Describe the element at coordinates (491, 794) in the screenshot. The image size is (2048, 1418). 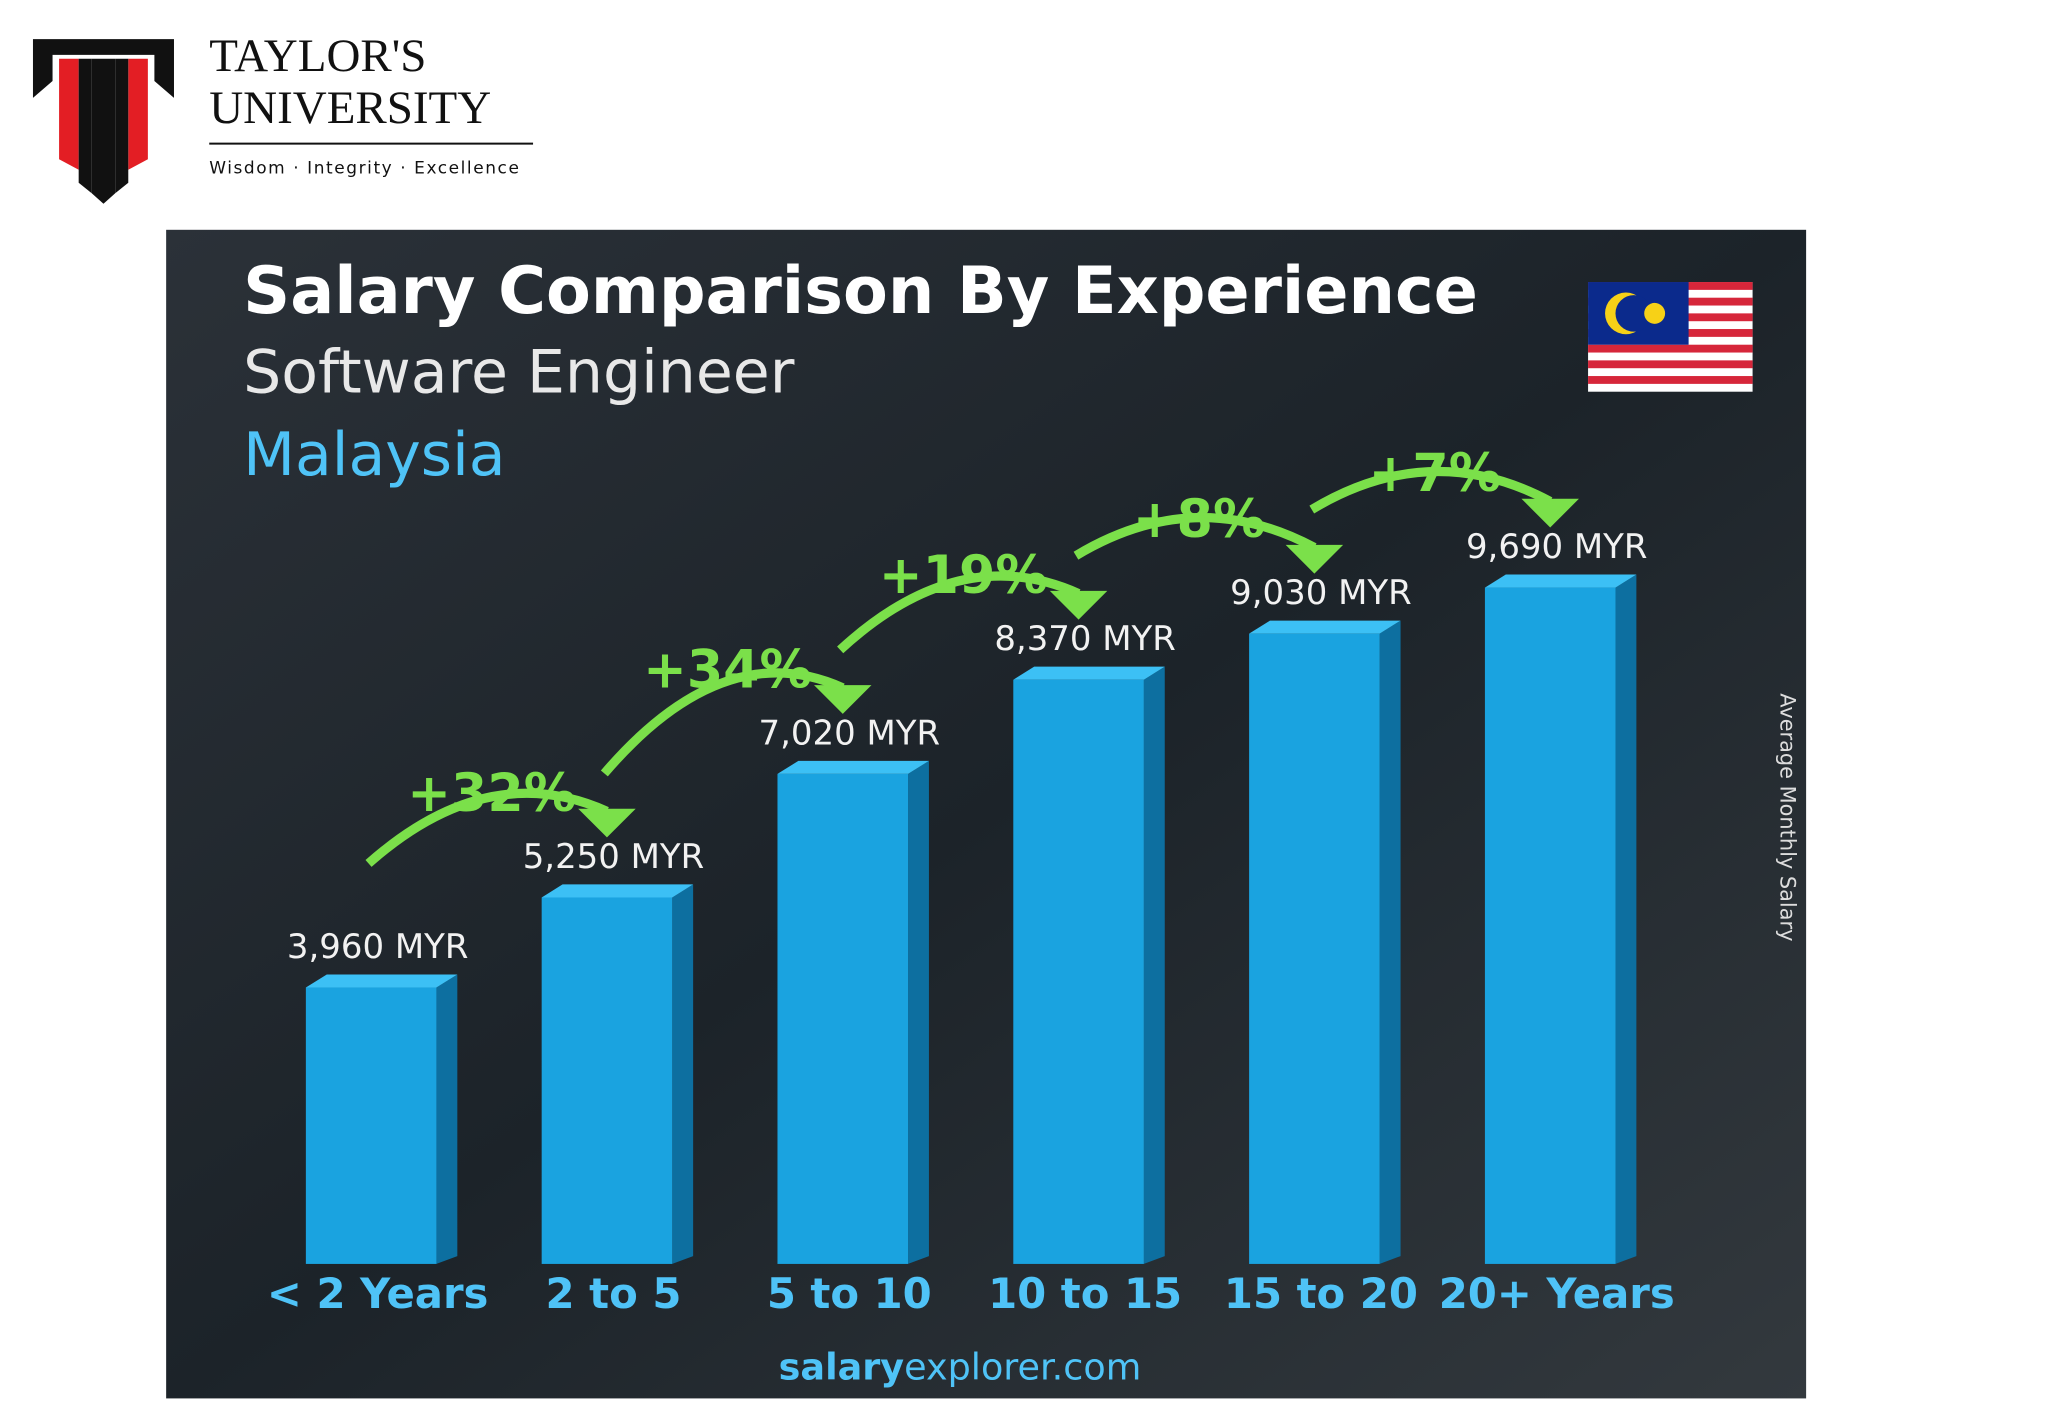
I see `growth-label: +32%` at that location.